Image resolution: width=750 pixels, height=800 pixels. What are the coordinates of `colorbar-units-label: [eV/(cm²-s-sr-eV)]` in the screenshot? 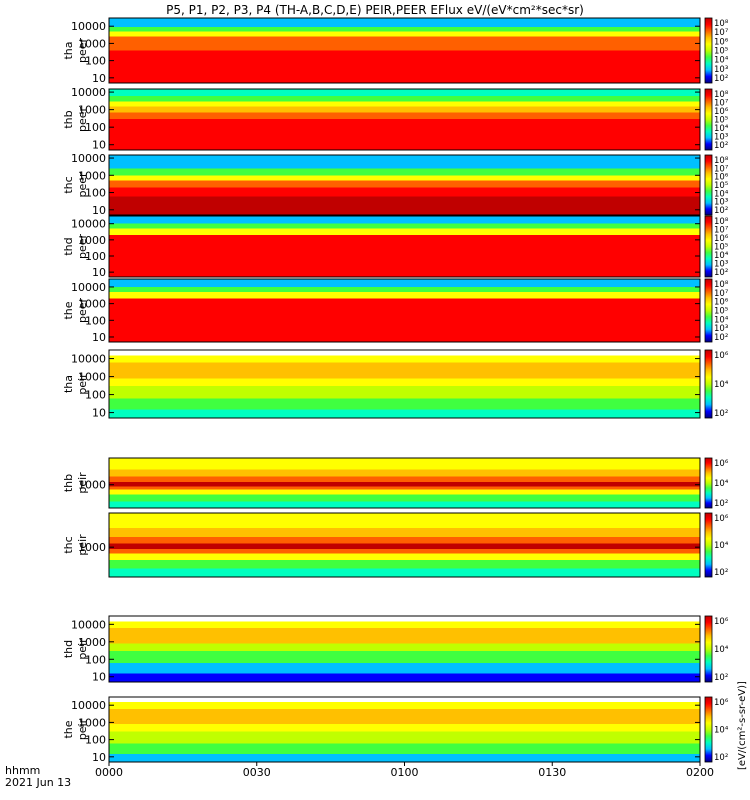 It's located at (742, 725).